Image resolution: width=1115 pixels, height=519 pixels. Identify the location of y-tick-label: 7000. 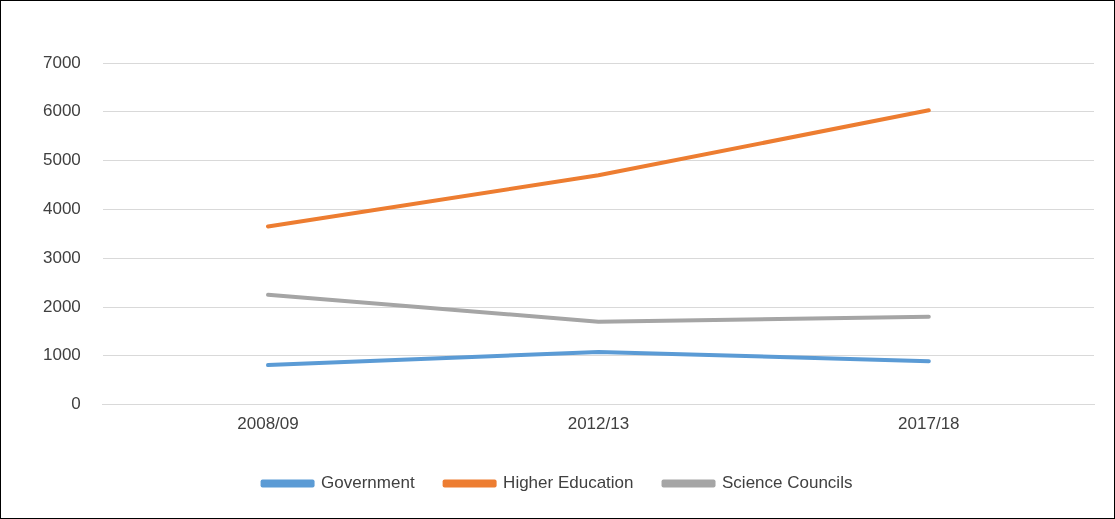
(61, 62).